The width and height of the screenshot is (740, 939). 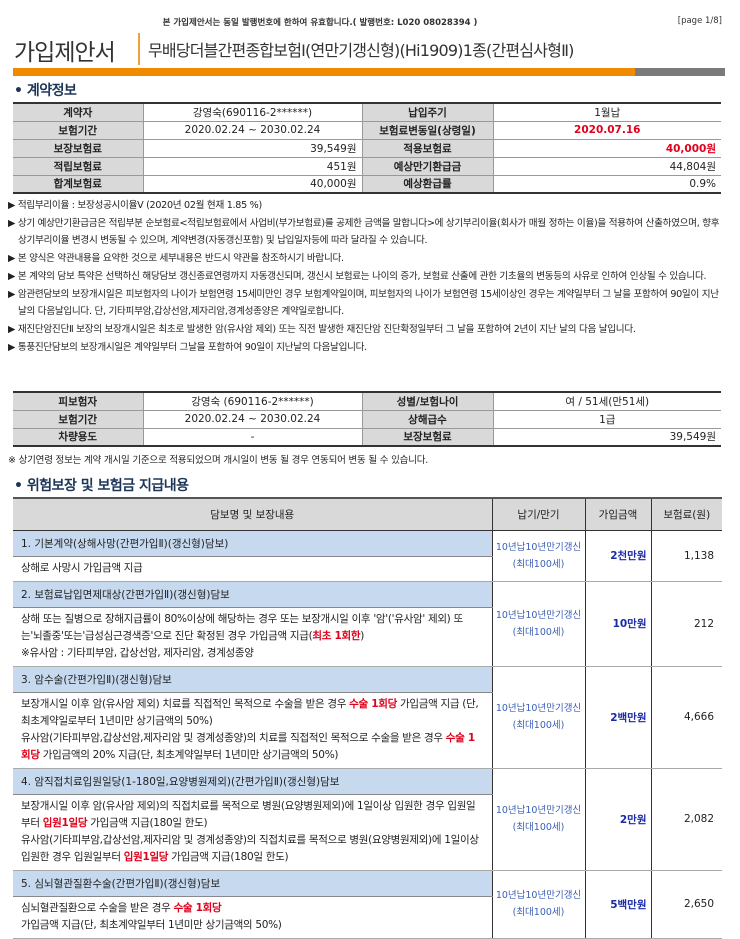 I want to click on coverage-title: 2. 보험료납입면제대상(간편가입Ⅱ)(갱신형)담보, so click(x=252, y=594).